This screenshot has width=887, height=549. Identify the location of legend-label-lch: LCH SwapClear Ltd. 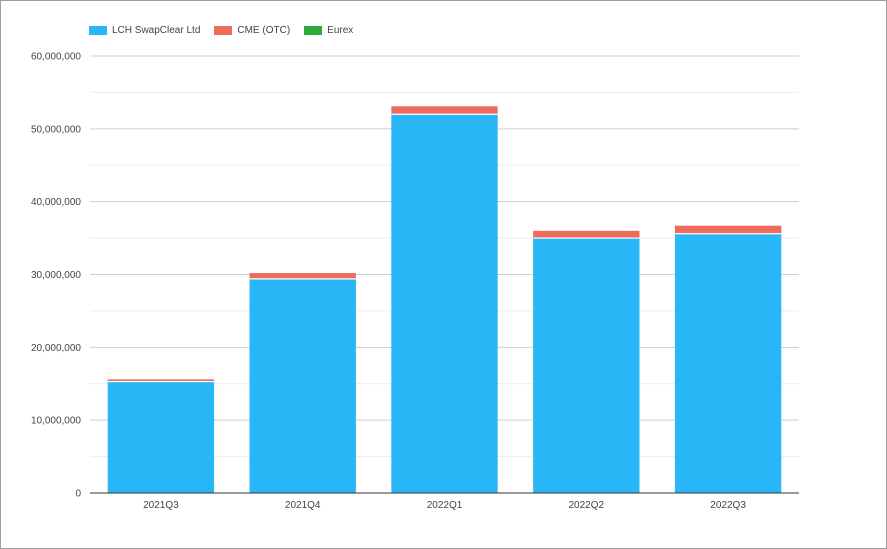
(156, 30).